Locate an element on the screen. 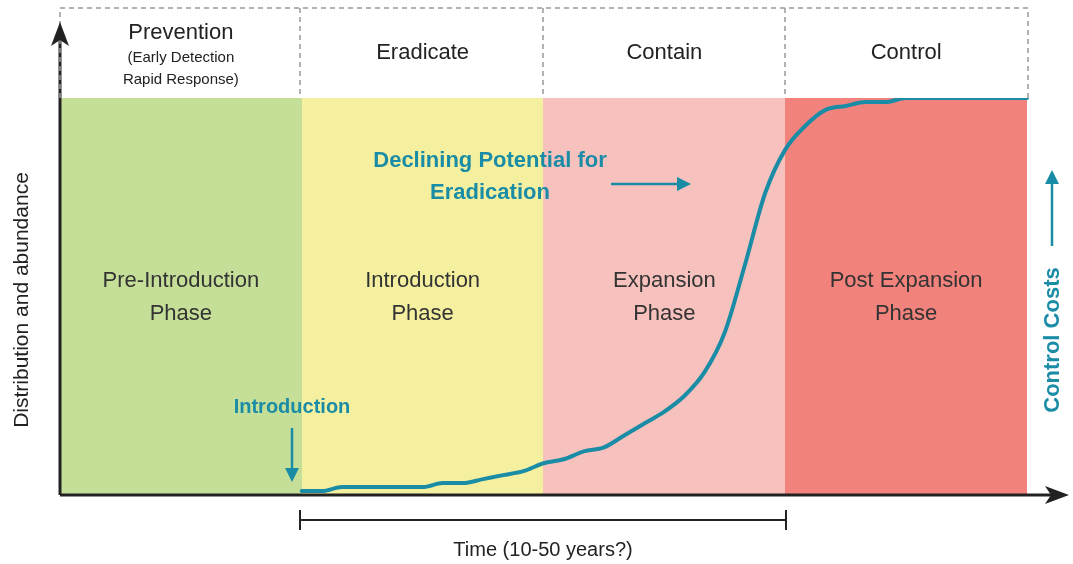 Image resolution: width=1073 pixels, height=564 pixels. annotation: Post Expansion Phase is located at coordinates (906, 295).